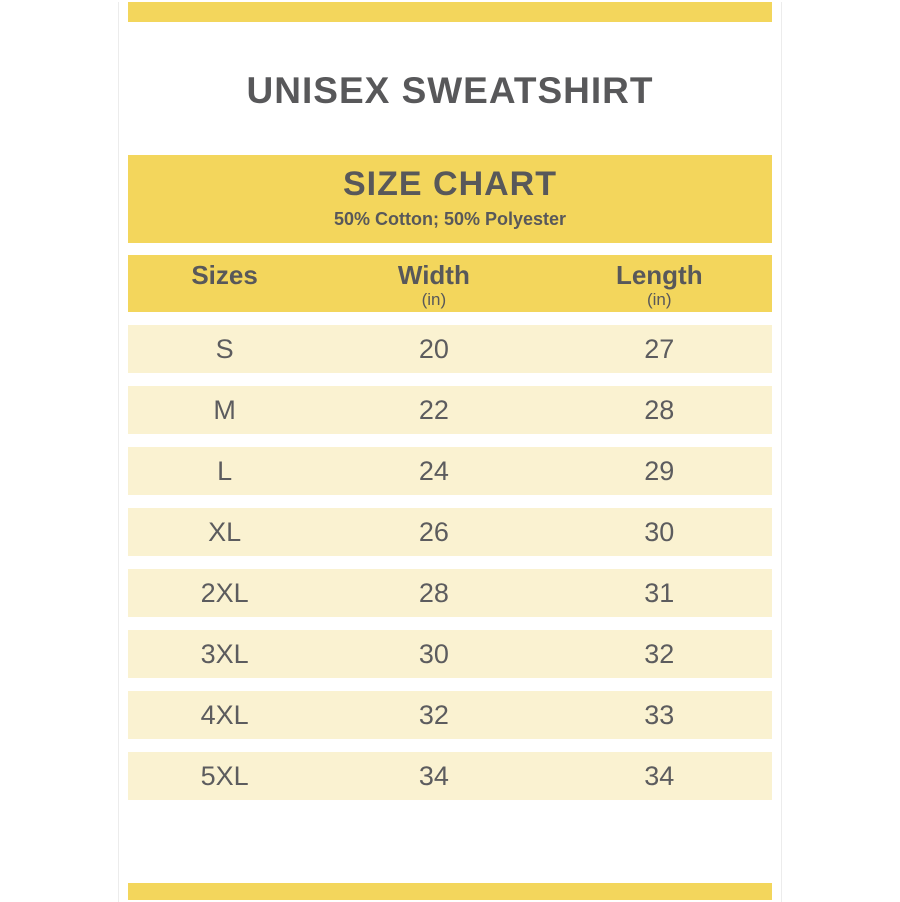 The image size is (900, 902). I want to click on size-chart-header: SIZE CHART 50% Cotton; 50% Polyester, so click(450, 199).